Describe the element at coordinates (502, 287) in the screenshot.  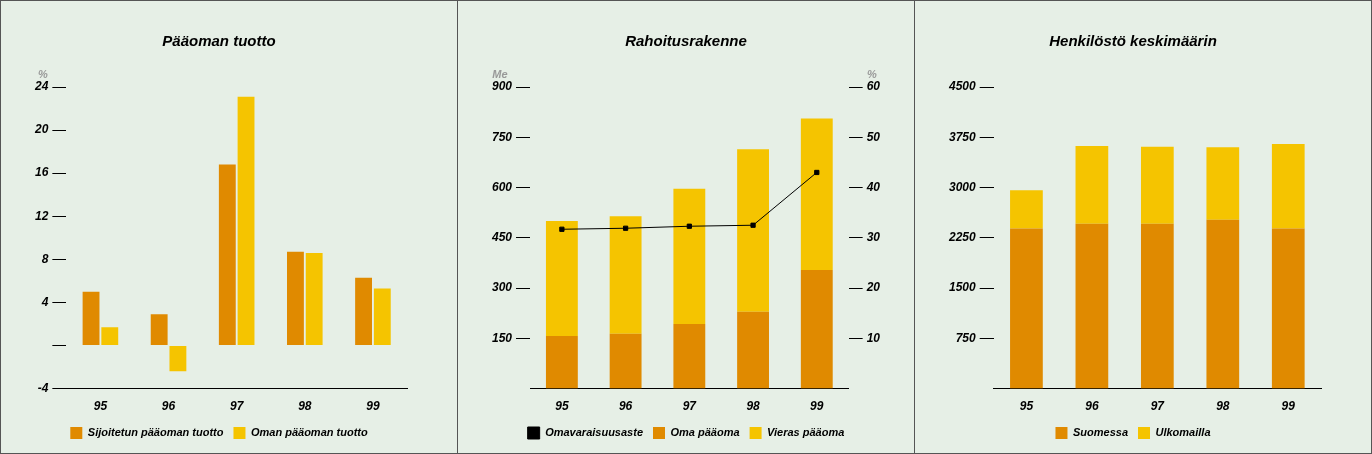
I see `y-tick-label: 300` at that location.